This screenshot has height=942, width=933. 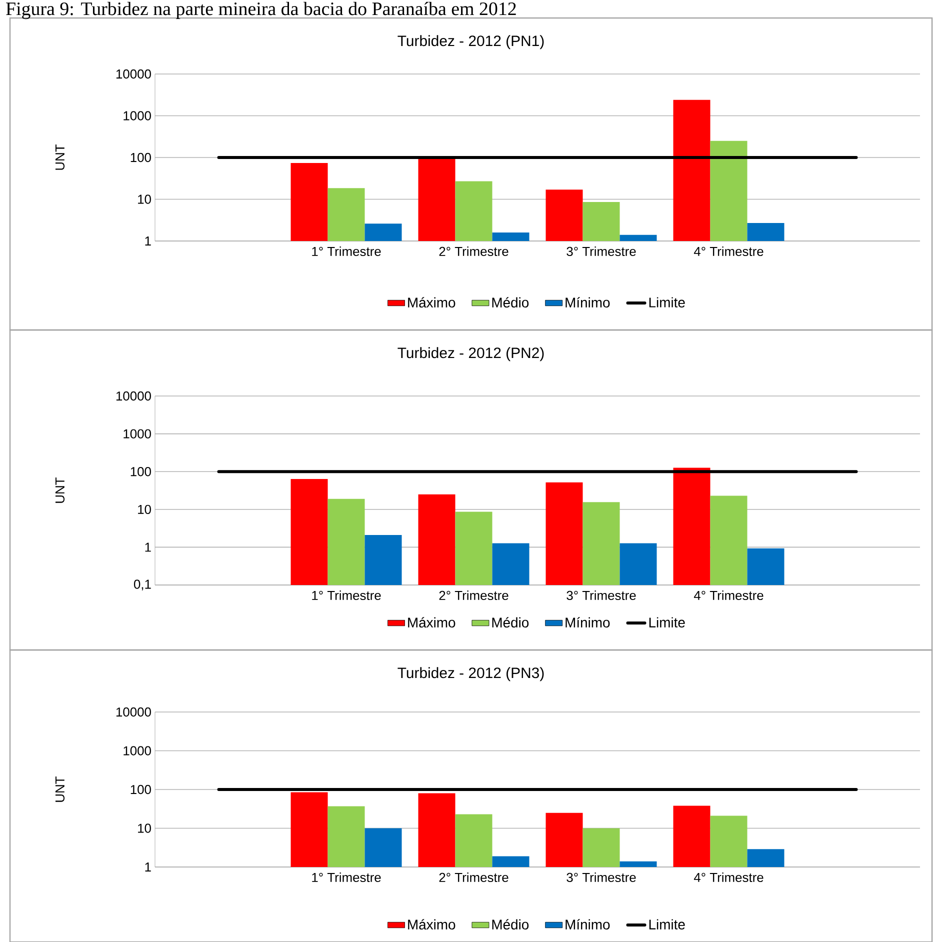 I want to click on chart-title: Turbidez - 2012 (PN1), so click(x=471, y=42).